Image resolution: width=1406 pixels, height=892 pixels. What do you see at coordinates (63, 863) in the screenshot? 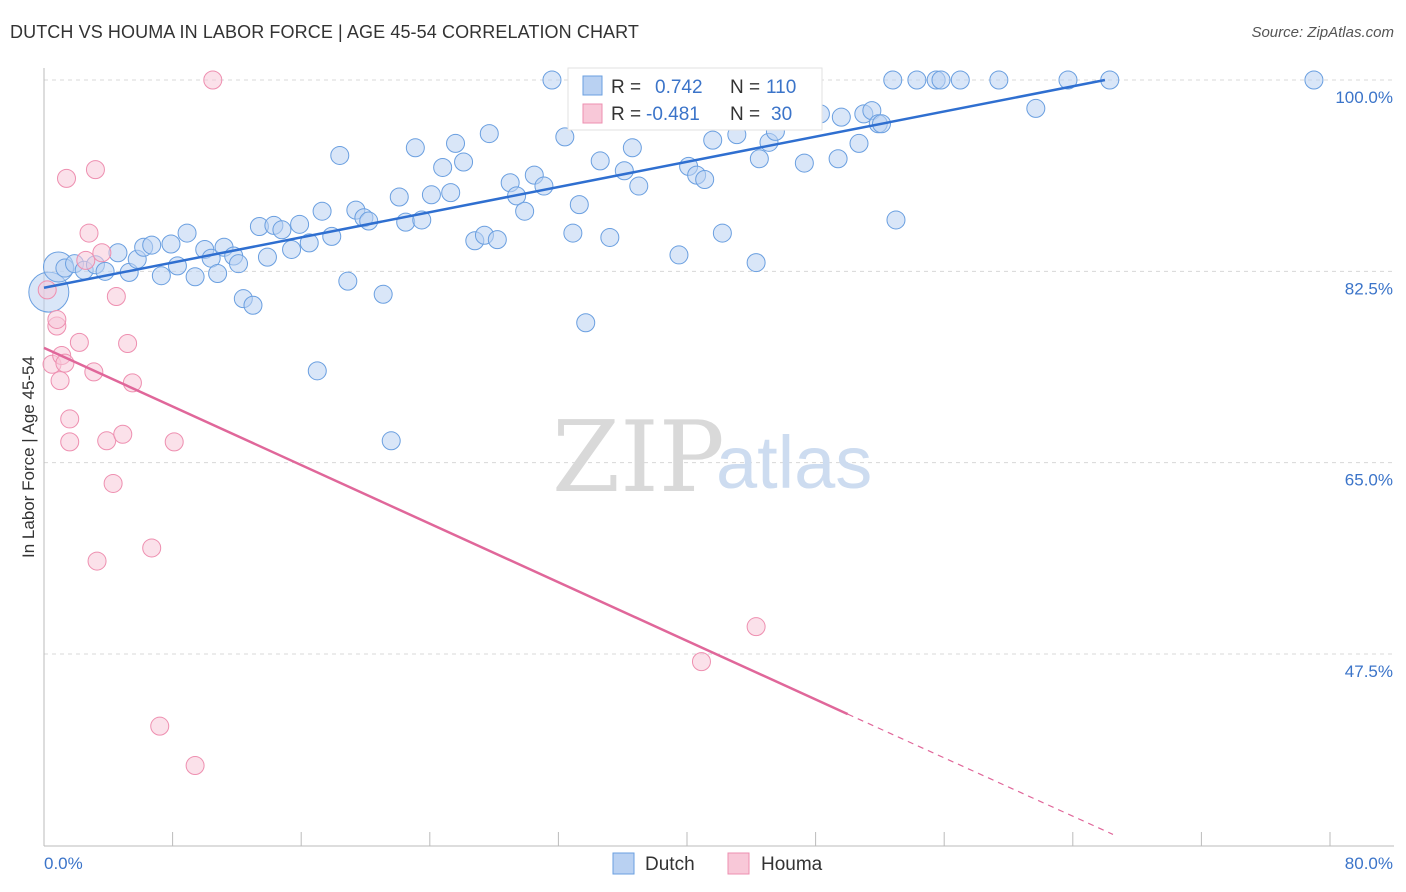
I see `x-tick-label-min: 0.0%` at bounding box center [63, 863].